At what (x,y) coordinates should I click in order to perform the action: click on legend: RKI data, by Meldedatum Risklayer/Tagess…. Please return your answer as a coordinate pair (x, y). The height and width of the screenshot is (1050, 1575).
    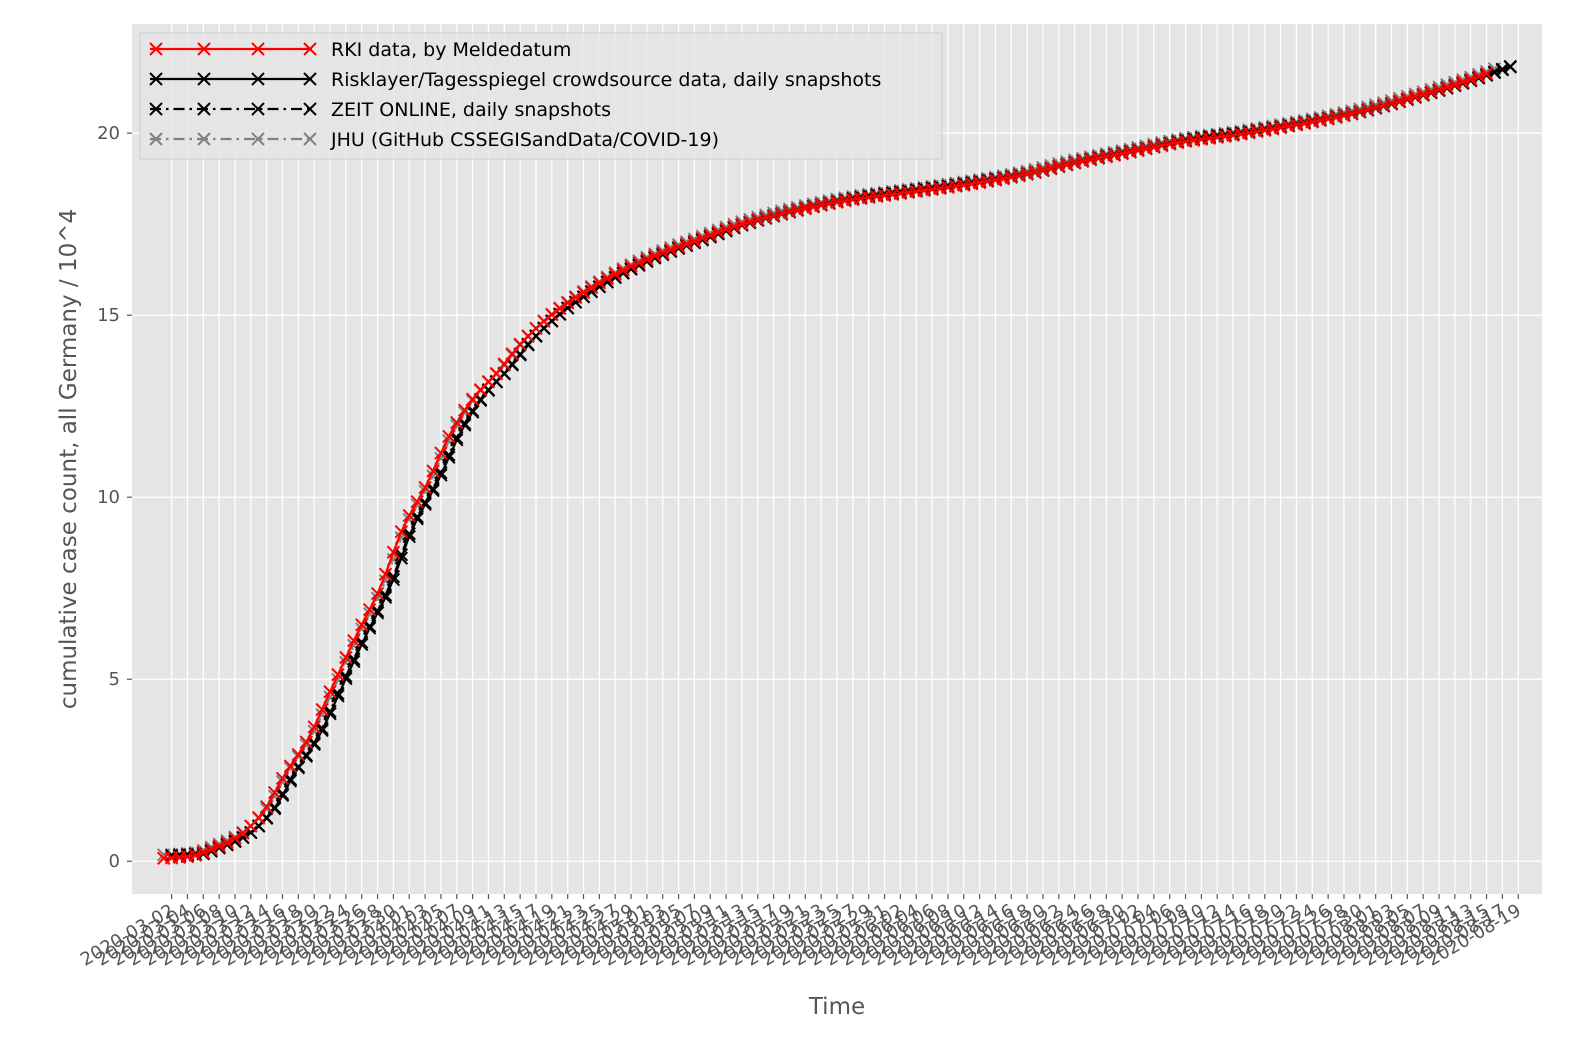
    Looking at the image, I should click on (541, 96).